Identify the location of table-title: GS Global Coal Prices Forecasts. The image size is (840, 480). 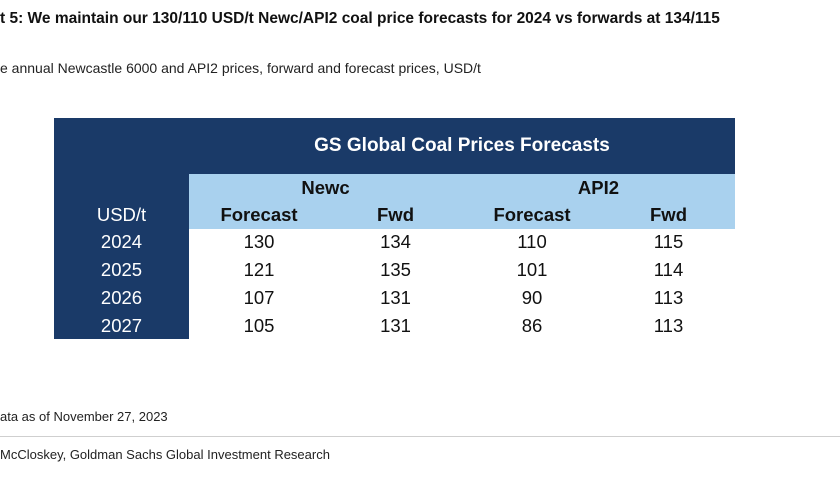
(462, 145).